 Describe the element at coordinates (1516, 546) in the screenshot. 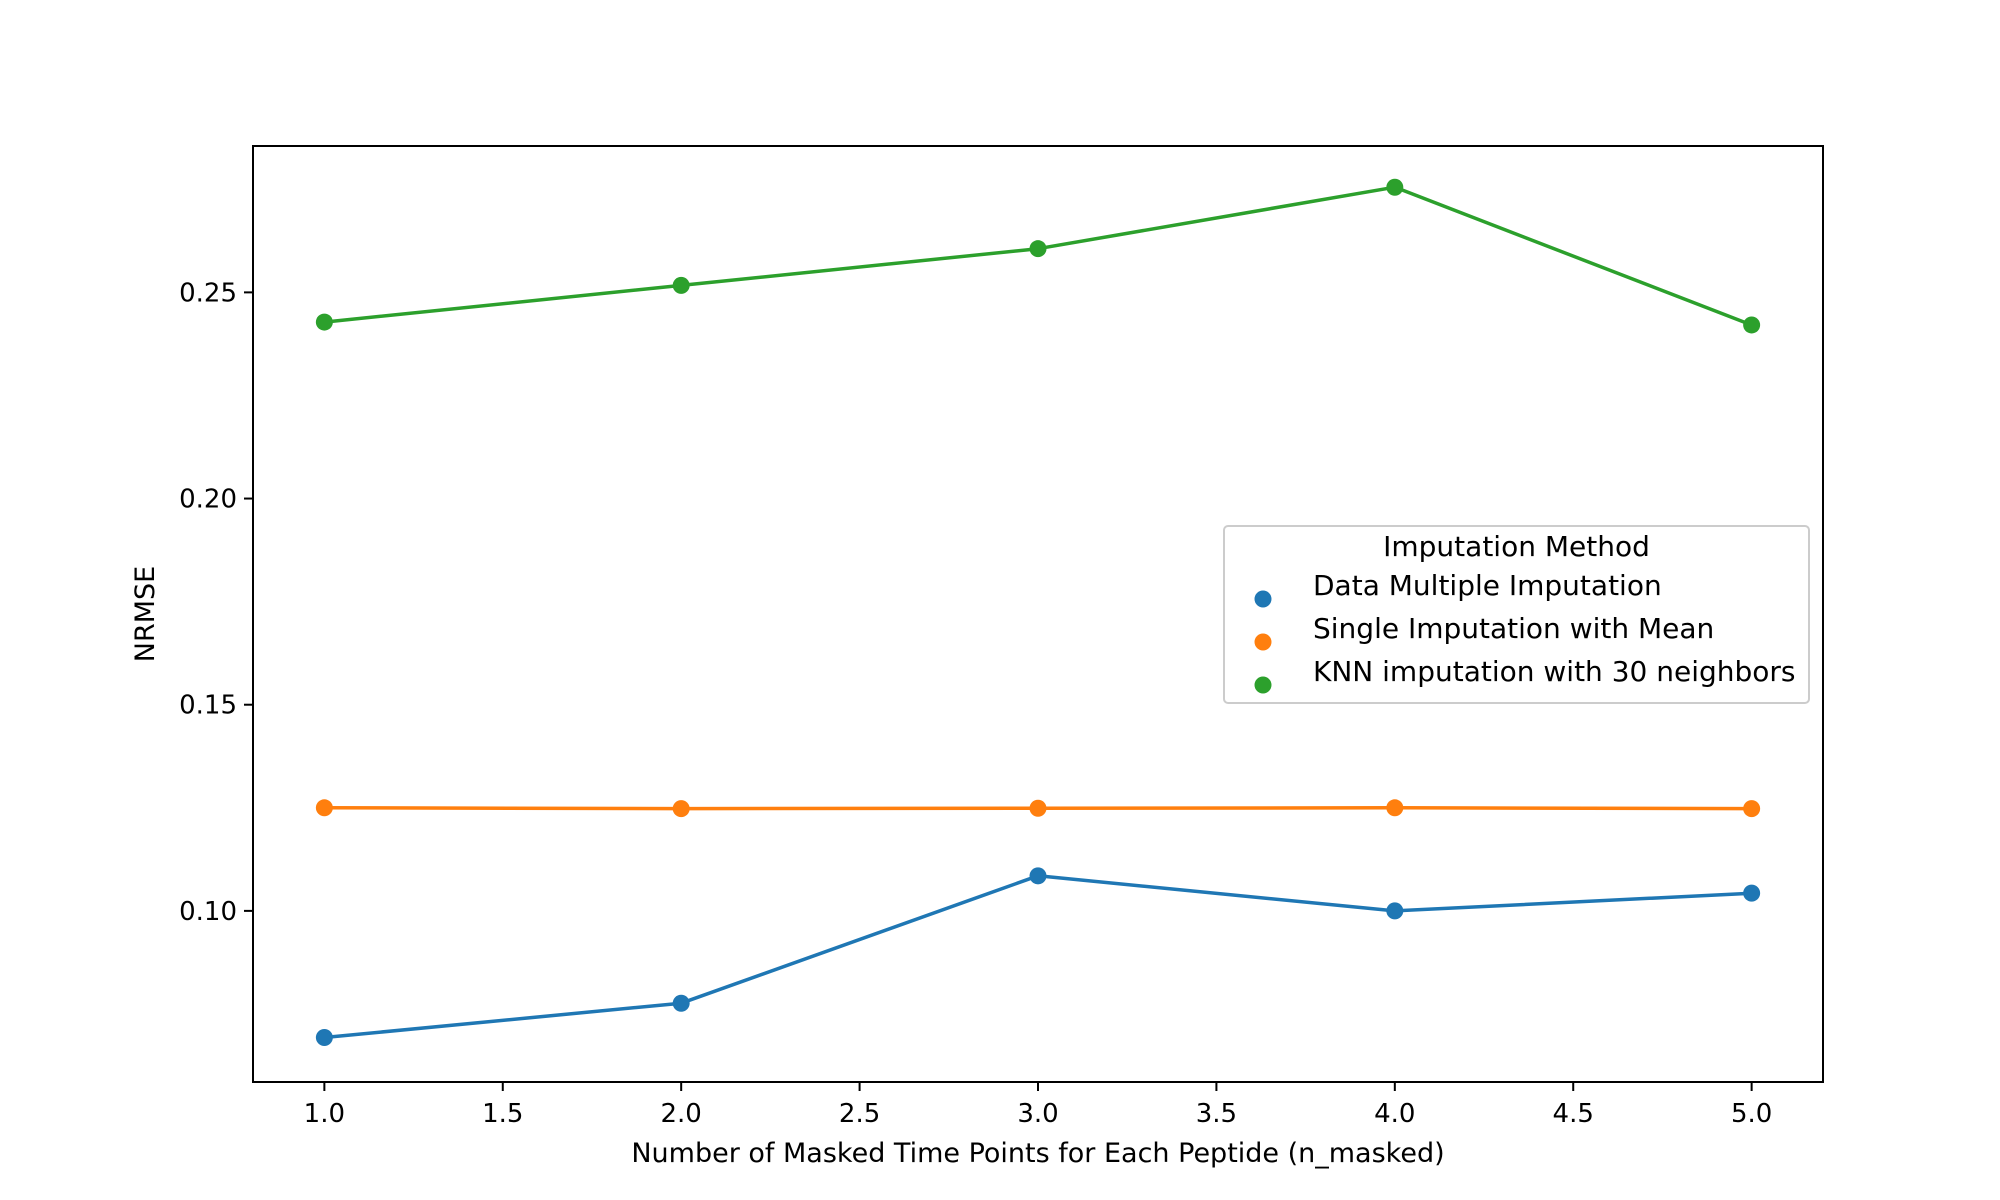

I see `legend-title: Imputation Method` at that location.